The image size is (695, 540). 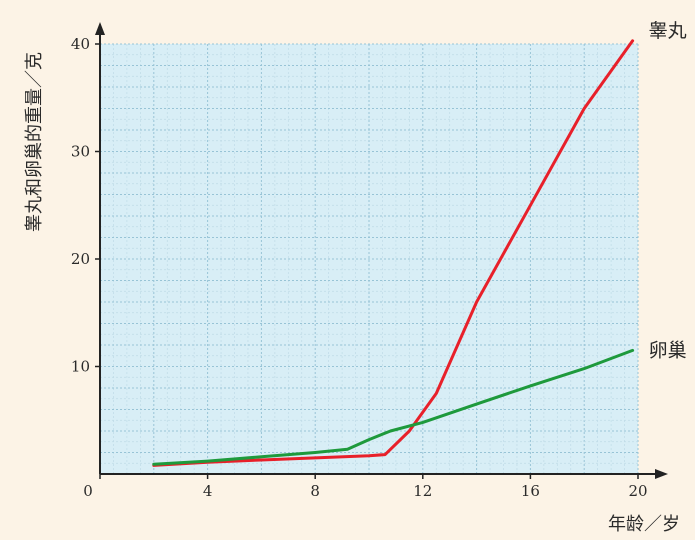 What do you see at coordinates (315, 491) in the screenshot?
I see `x-tick-label: 8` at bounding box center [315, 491].